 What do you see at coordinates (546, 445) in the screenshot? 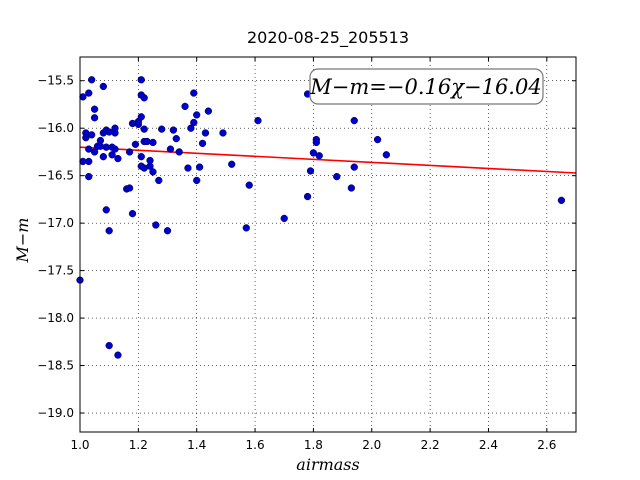
I see `x-tick-label: 2.6` at bounding box center [546, 445].